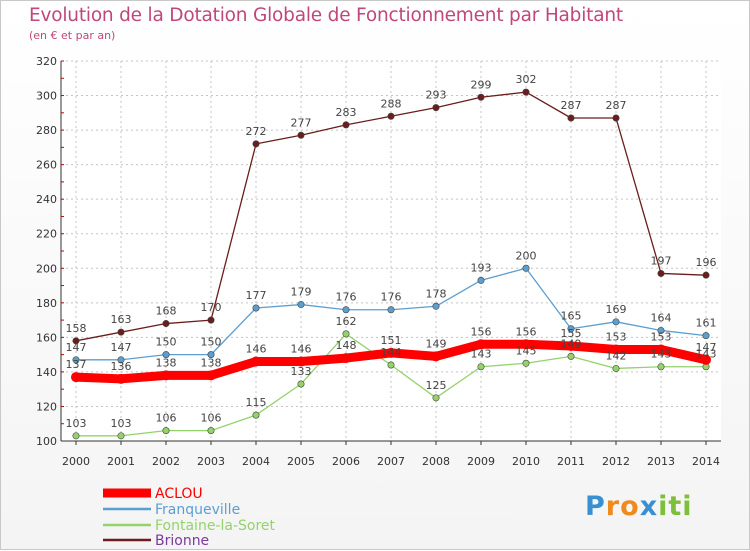 This screenshot has height=551, width=750. I want to click on legend-label: Franqueville, so click(197, 510).